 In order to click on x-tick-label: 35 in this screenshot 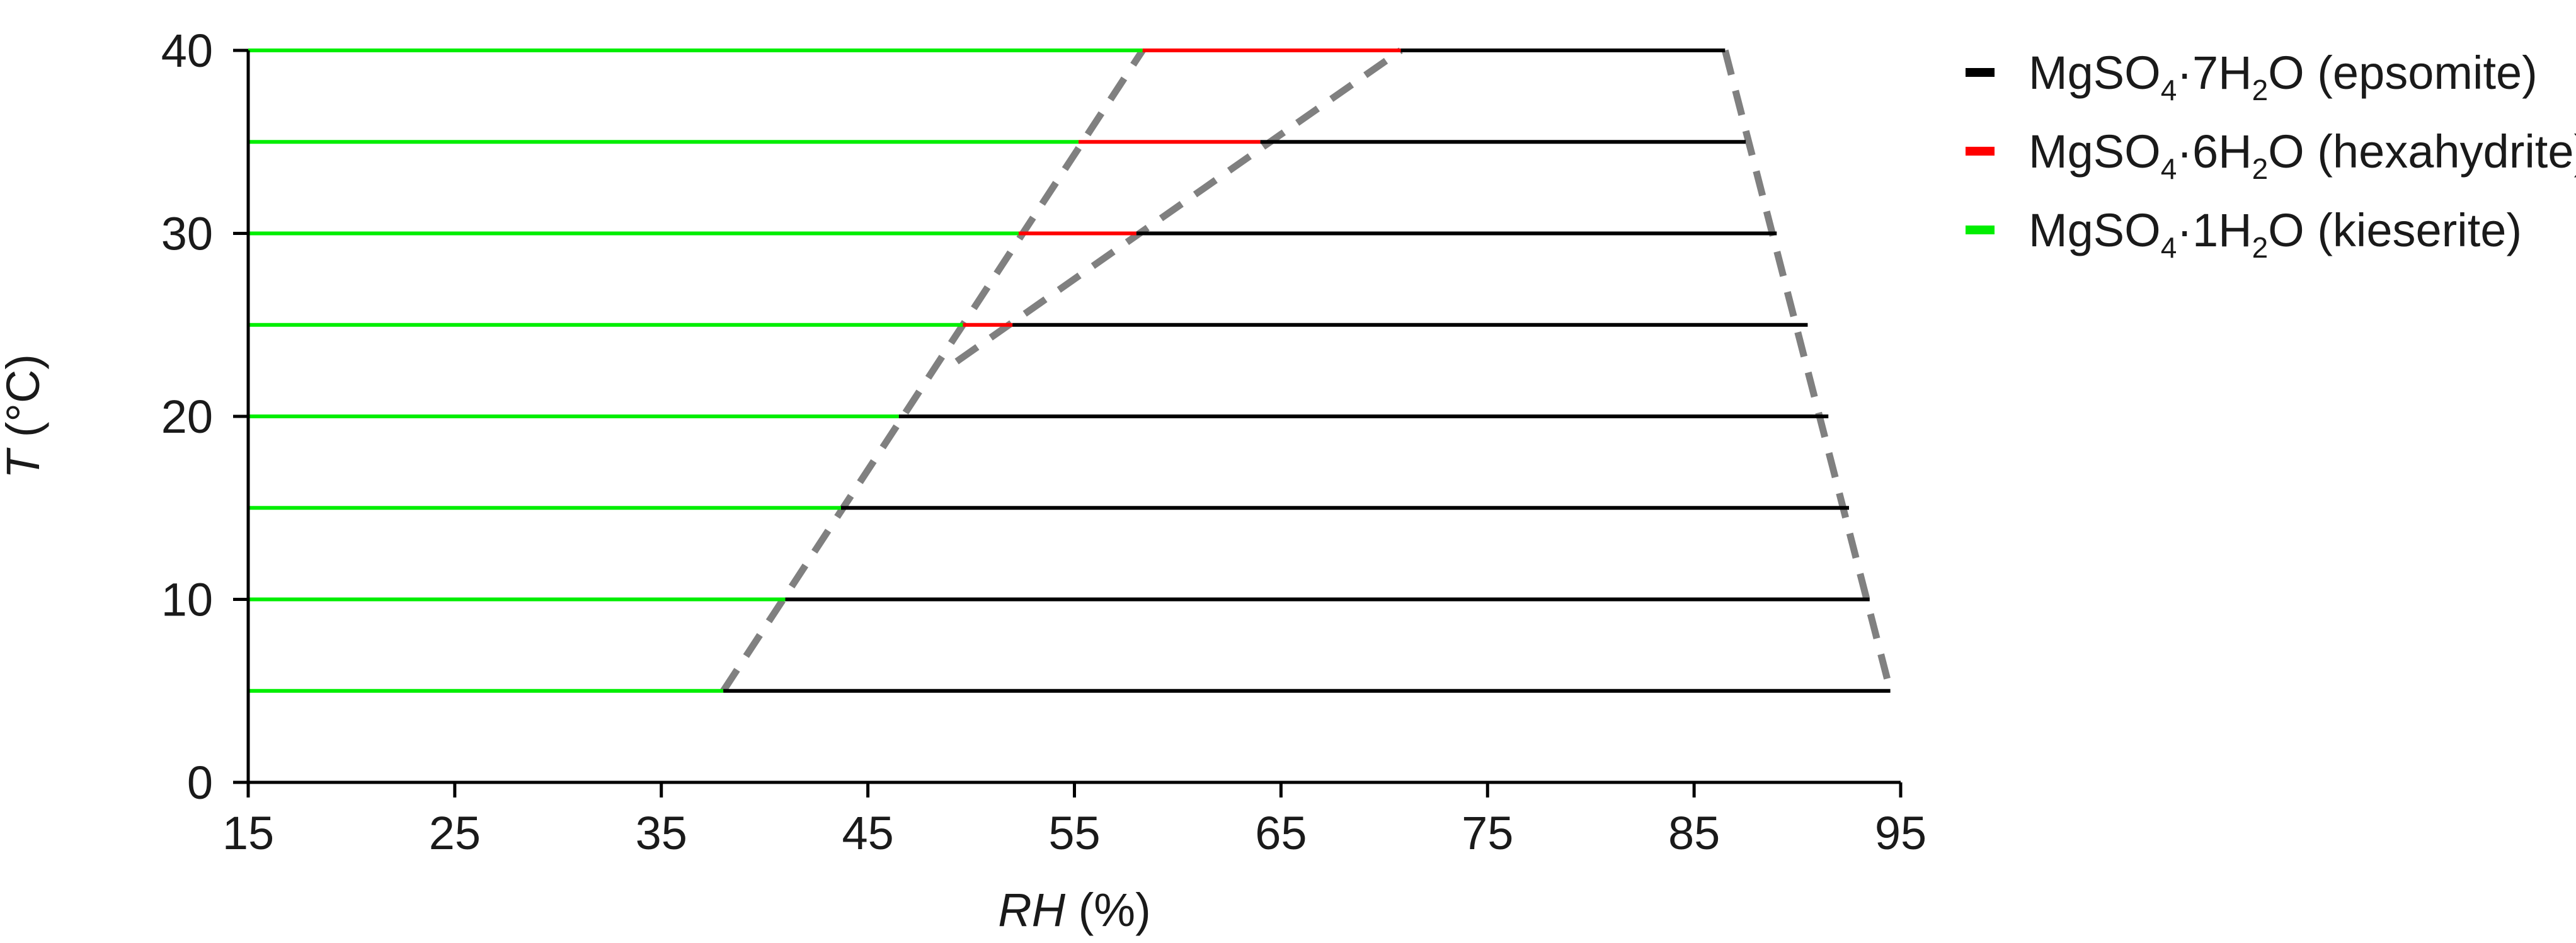, I will do `click(662, 833)`.